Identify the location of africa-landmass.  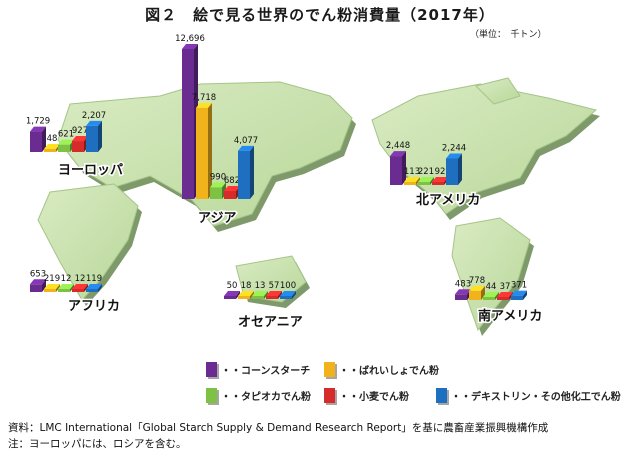
(88, 242).